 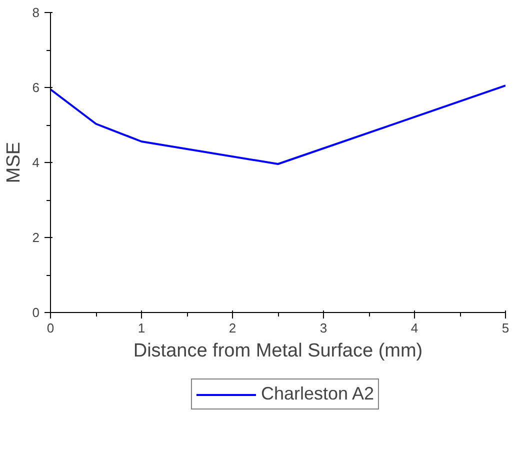 I want to click on legend-label: Charleston A2, so click(x=317, y=394).